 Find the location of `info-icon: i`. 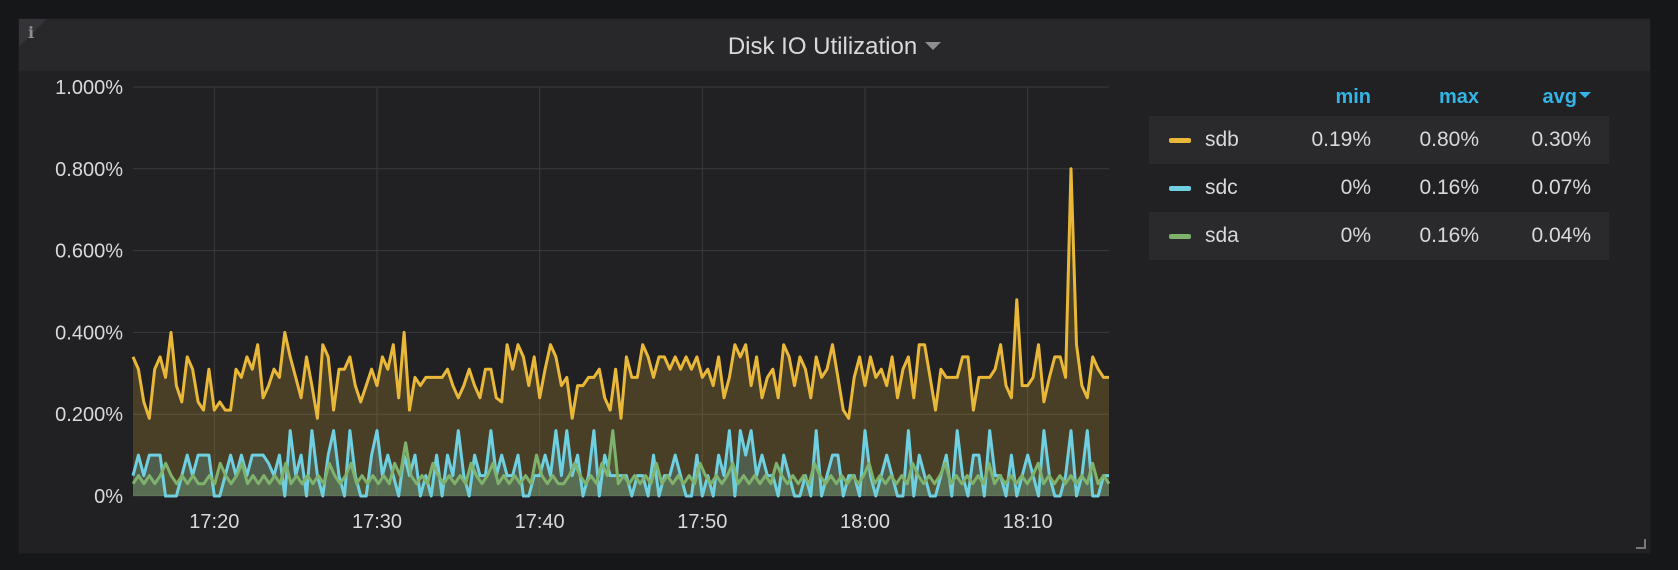

info-icon: i is located at coordinates (31, 32).